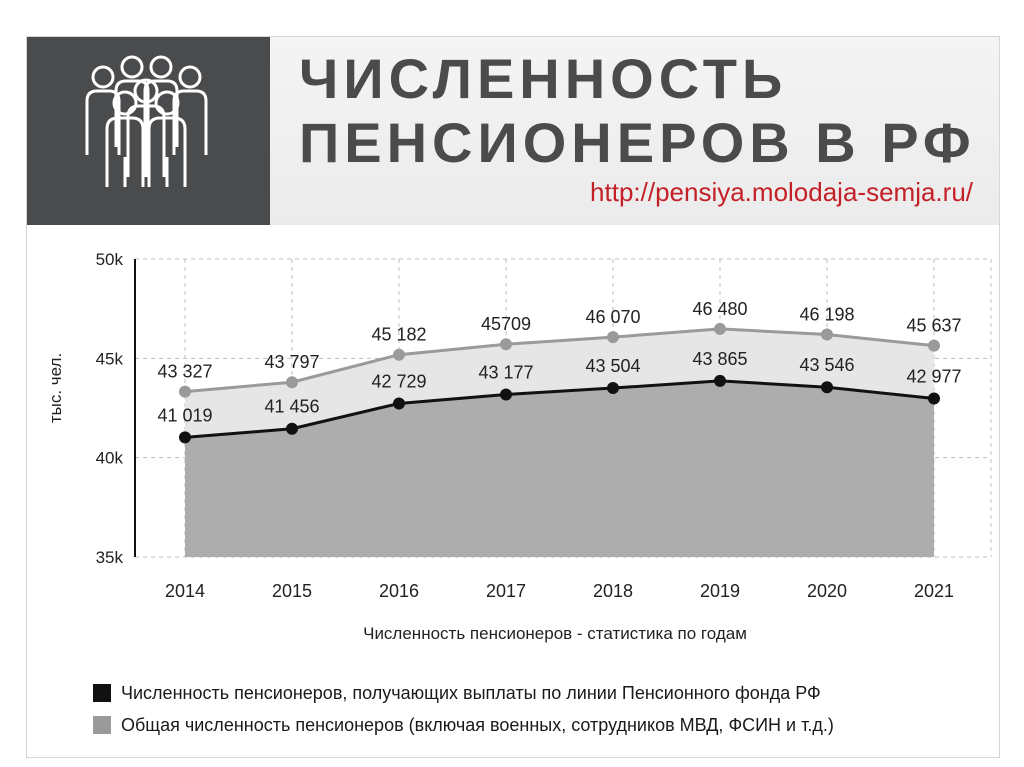  Describe the element at coordinates (102, 693) in the screenshot. I see `legend-swatch-pfr` at that location.